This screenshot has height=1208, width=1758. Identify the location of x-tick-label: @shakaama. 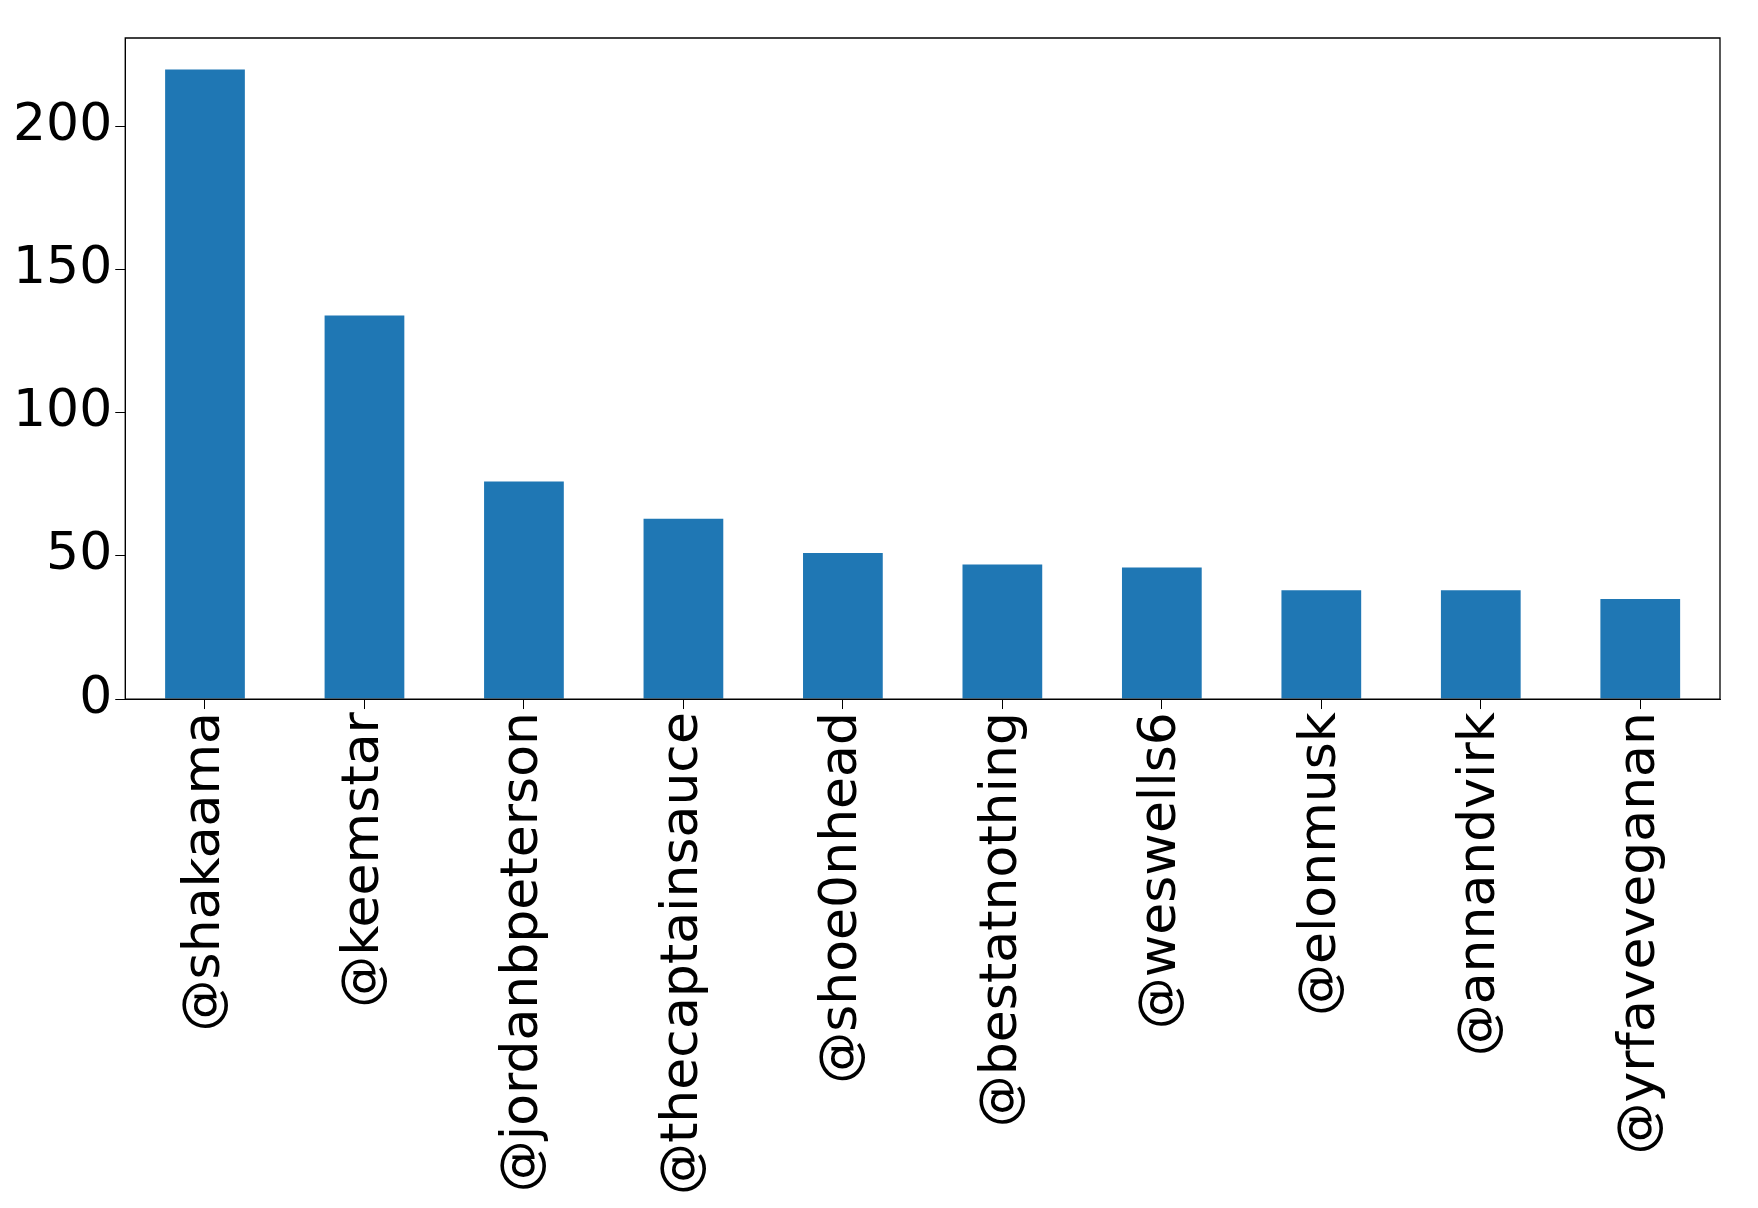
(200, 872).